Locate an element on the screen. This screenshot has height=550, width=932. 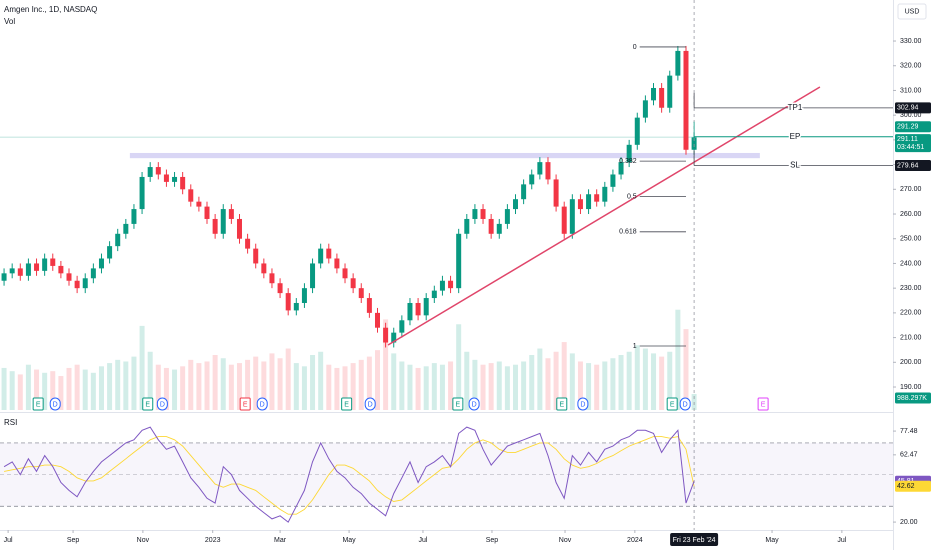
level-label: SL is located at coordinates (795, 165).